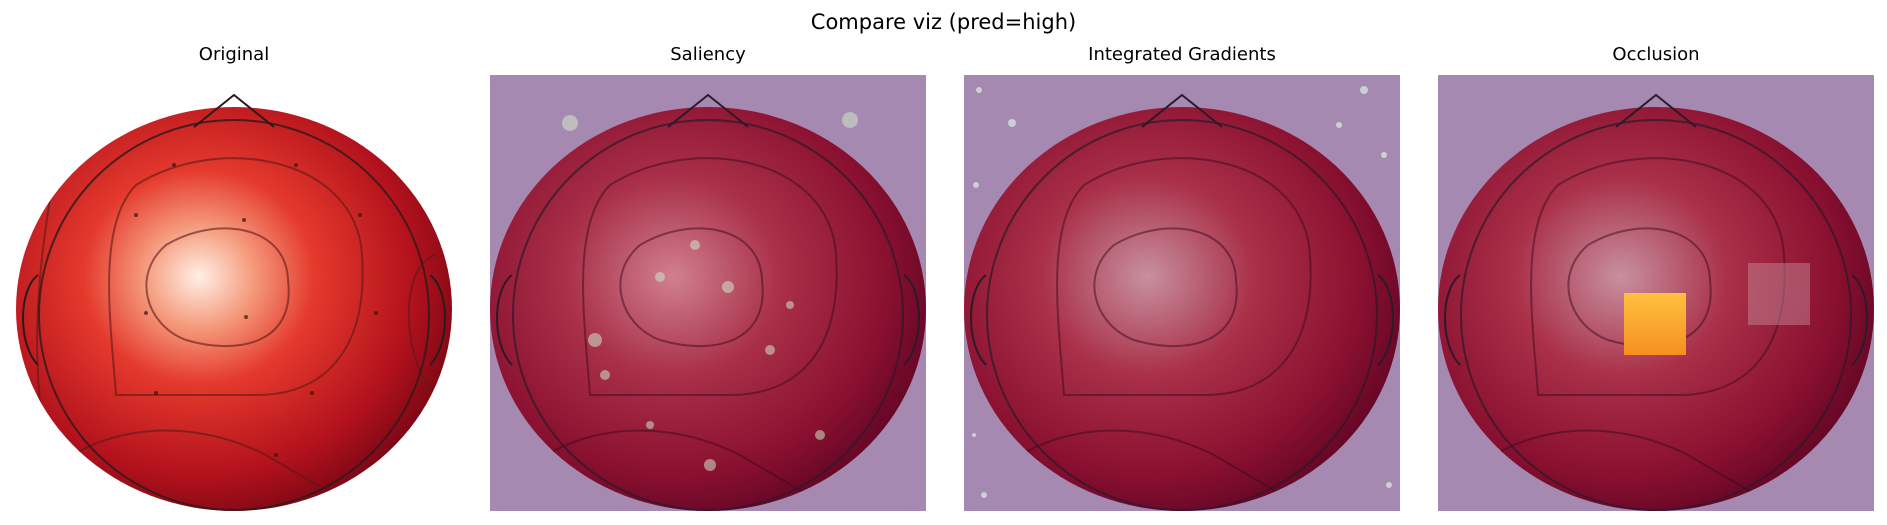 The image size is (1887, 525). I want to click on occlusion-patch-primary, so click(1655, 324).